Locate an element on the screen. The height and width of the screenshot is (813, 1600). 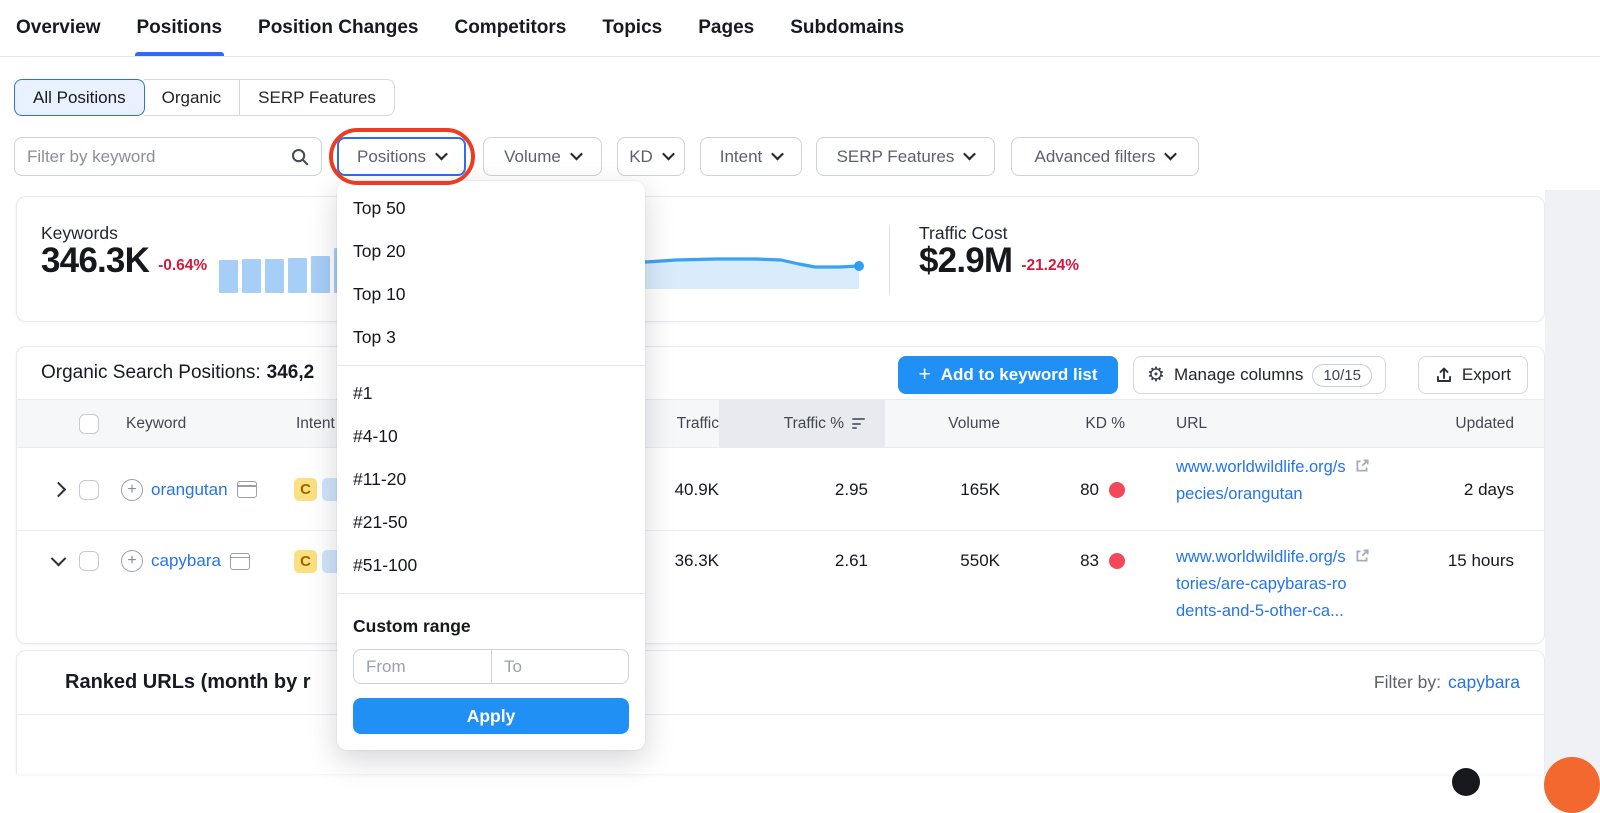
column-intent: Intent is located at coordinates (315, 423).